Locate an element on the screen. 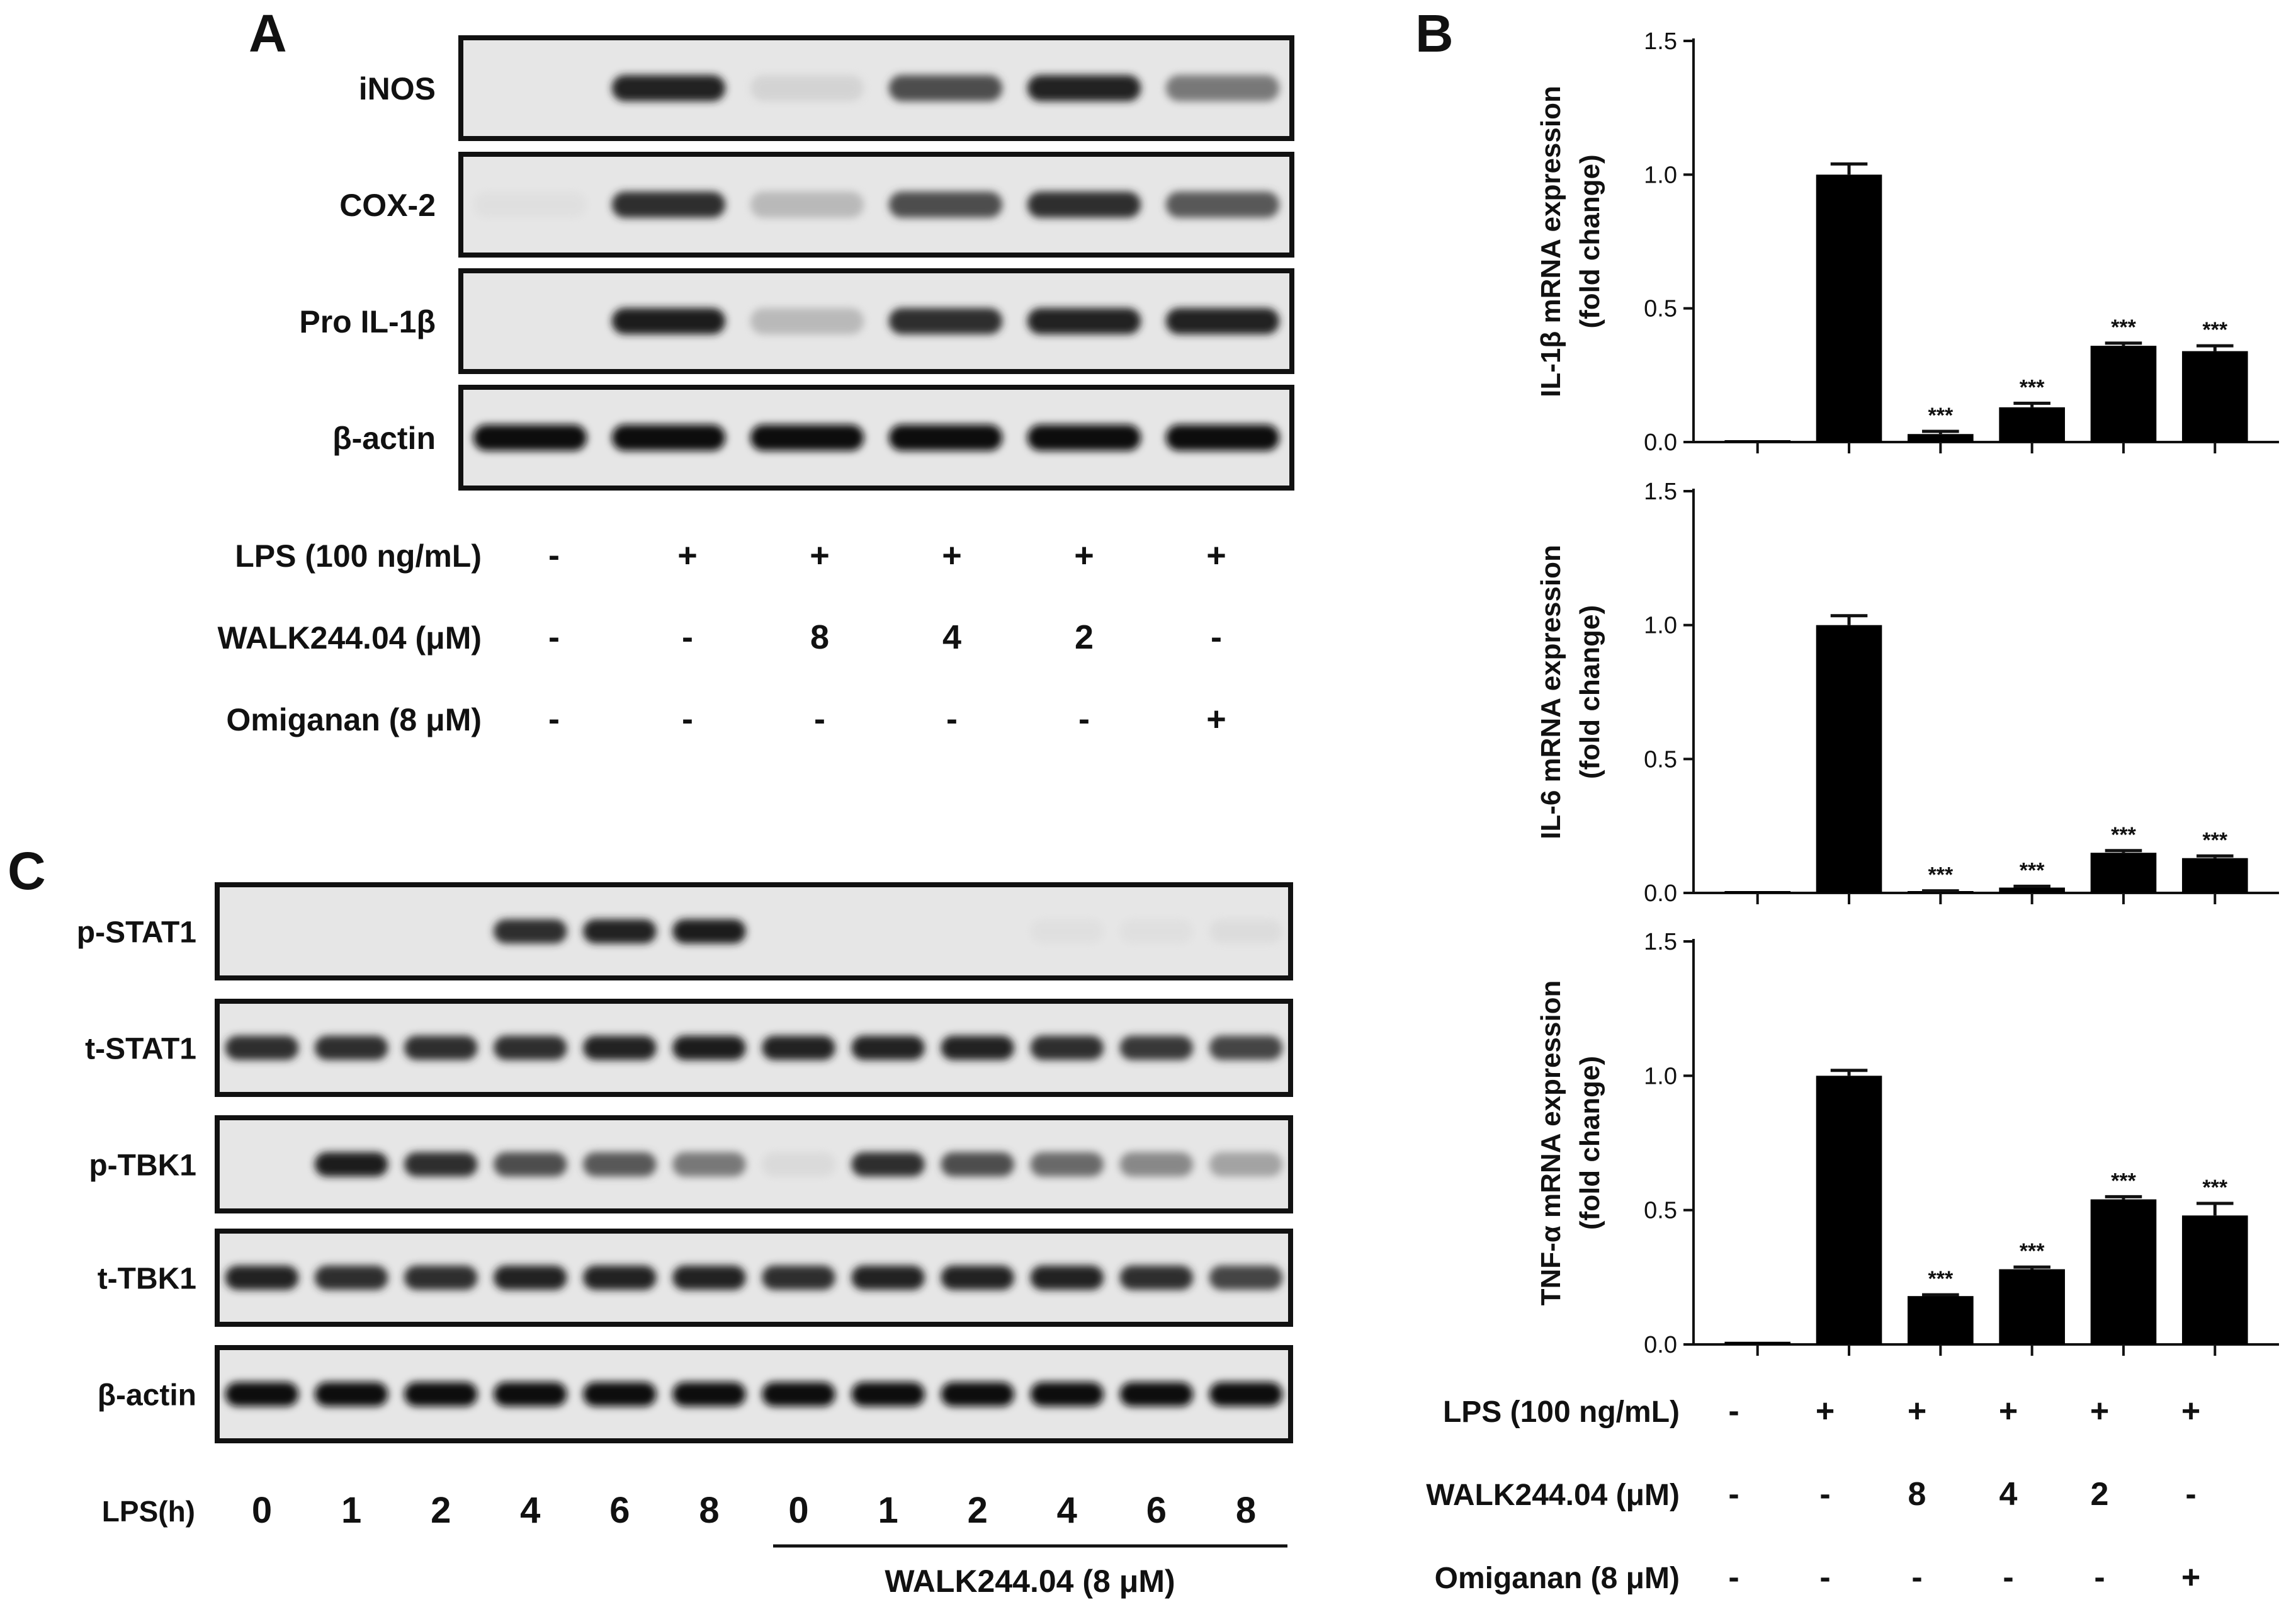 This screenshot has width=2296, height=1619. y-axis-label: IL-6 mRNA expression is located at coordinates (1550, 692).